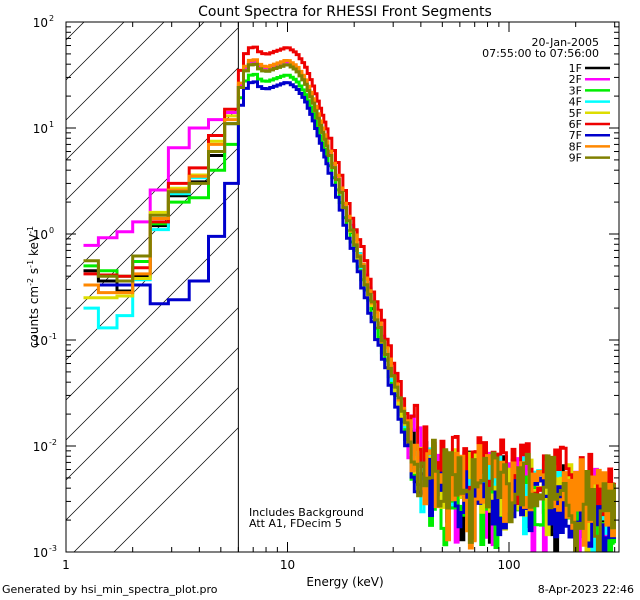  What do you see at coordinates (51, 18) in the screenshot?
I see `y-tick-label-exponent: 2` at bounding box center [51, 18].